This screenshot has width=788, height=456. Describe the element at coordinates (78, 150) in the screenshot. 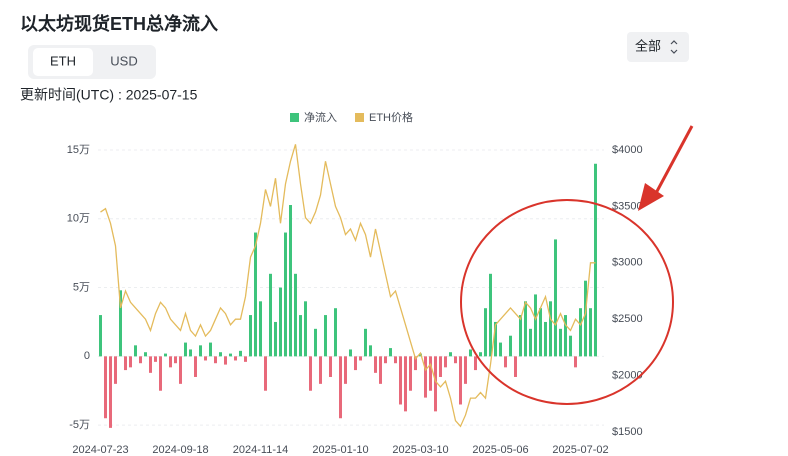

I see `y-tick-label: 15万` at that location.